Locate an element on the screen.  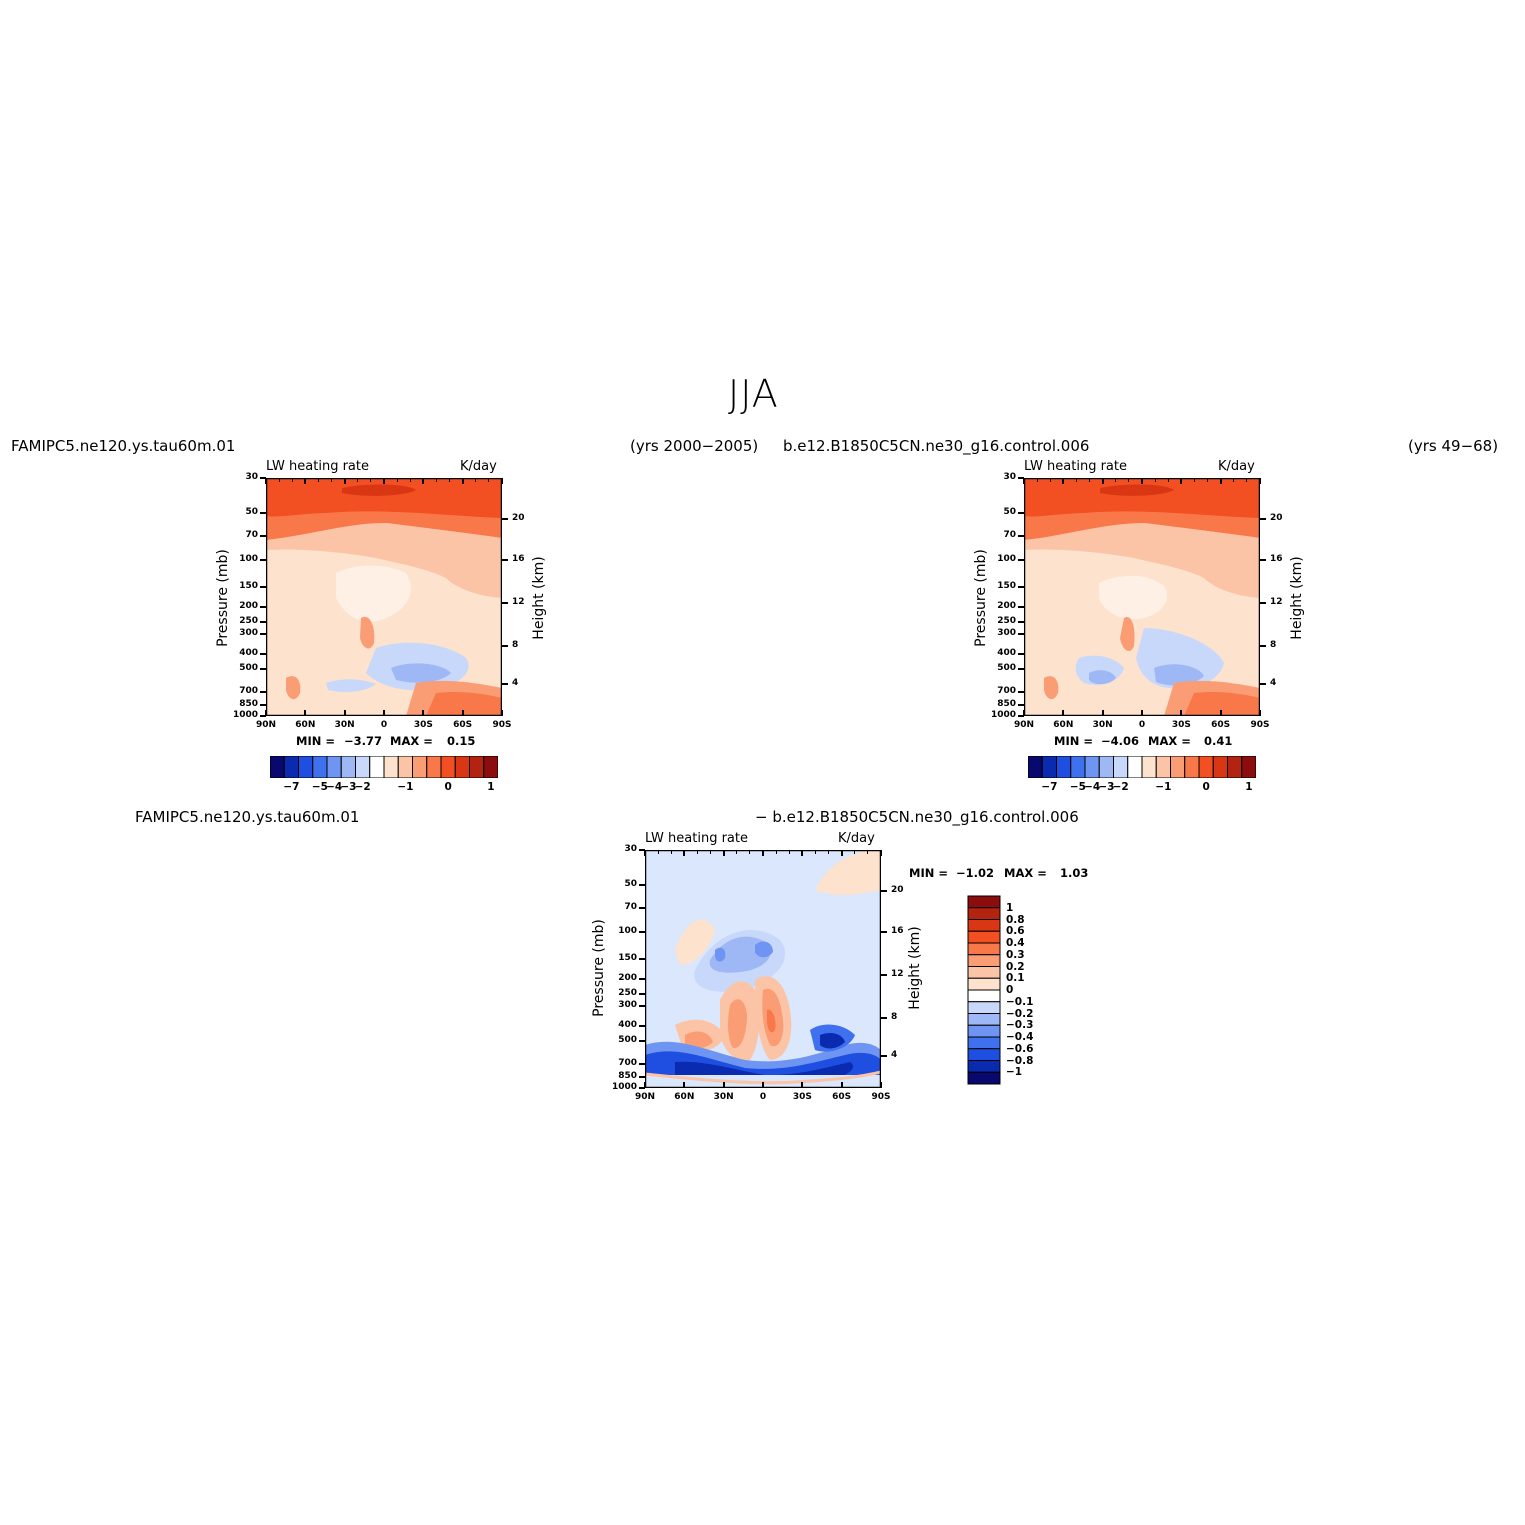
panel1-y-tick-label: 300 is located at coordinates (248, 633).